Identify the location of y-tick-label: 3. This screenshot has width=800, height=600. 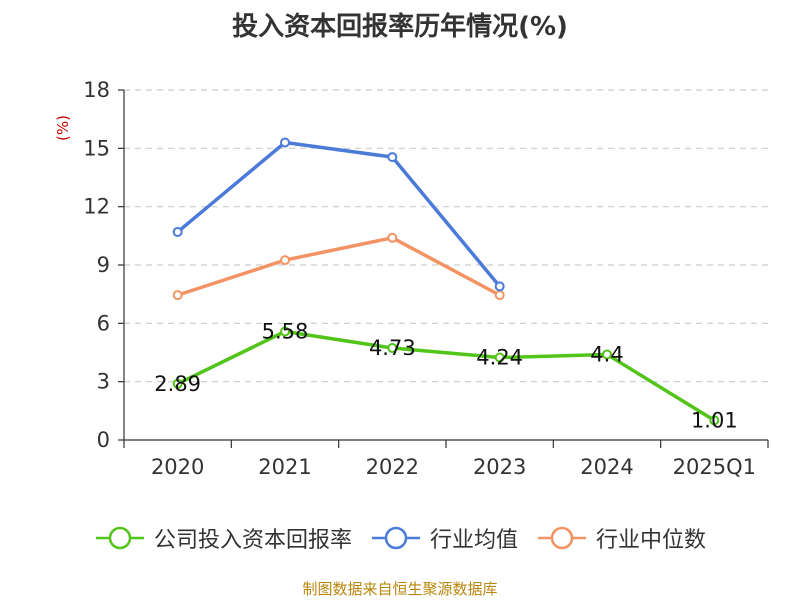
(103, 382).